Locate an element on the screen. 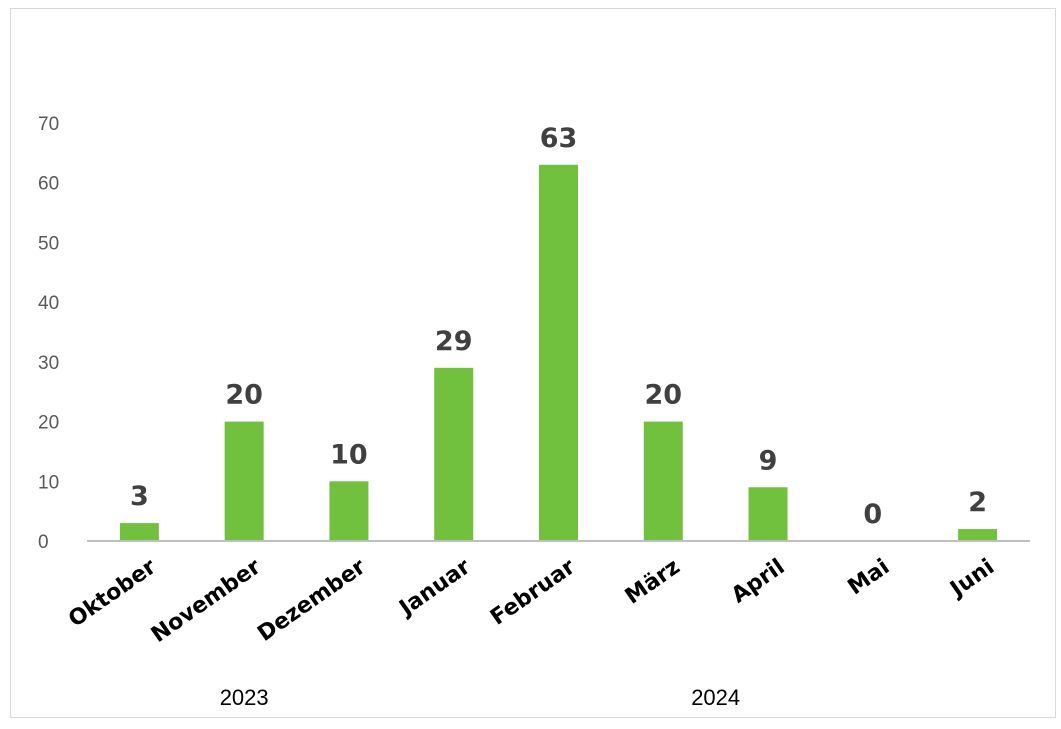  y-tick-label: 70 is located at coordinates (48, 124).